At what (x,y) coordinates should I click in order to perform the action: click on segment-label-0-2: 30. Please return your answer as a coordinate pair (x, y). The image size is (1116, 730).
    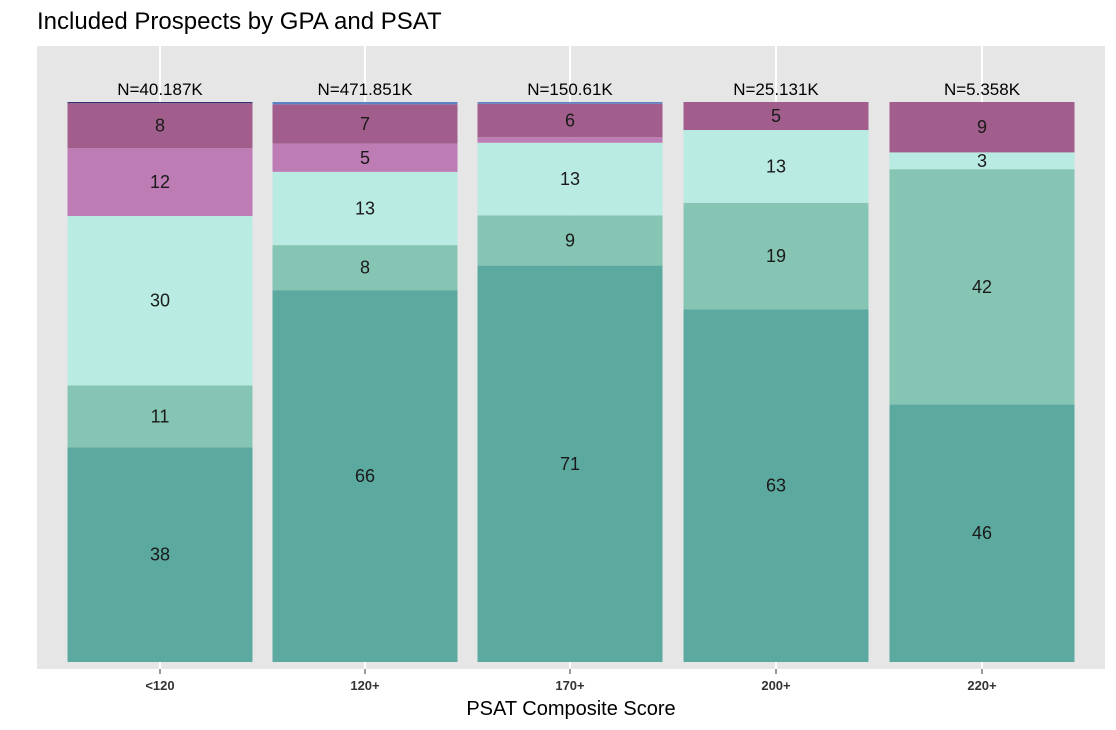
    Looking at the image, I should click on (160, 301).